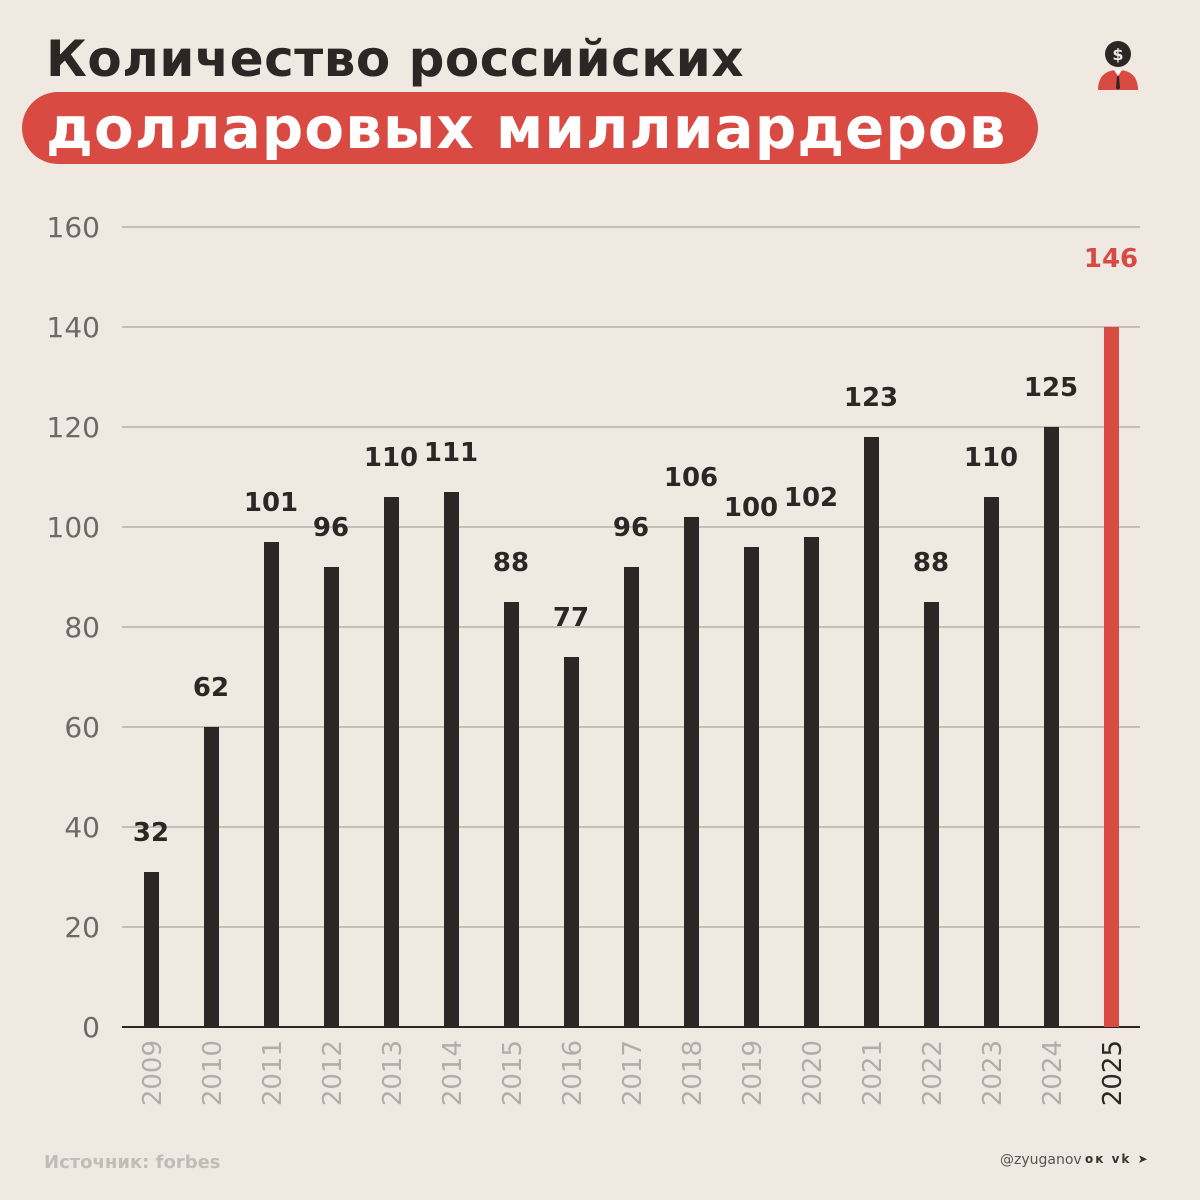  Describe the element at coordinates (82, 627) in the screenshot. I see `y-tick-label: 80` at that location.